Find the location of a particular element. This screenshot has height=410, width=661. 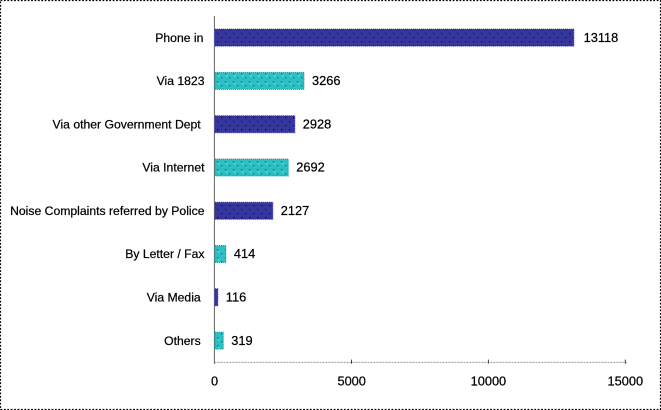

svg-text: Via other Government Dept is located at coordinates (127, 124).